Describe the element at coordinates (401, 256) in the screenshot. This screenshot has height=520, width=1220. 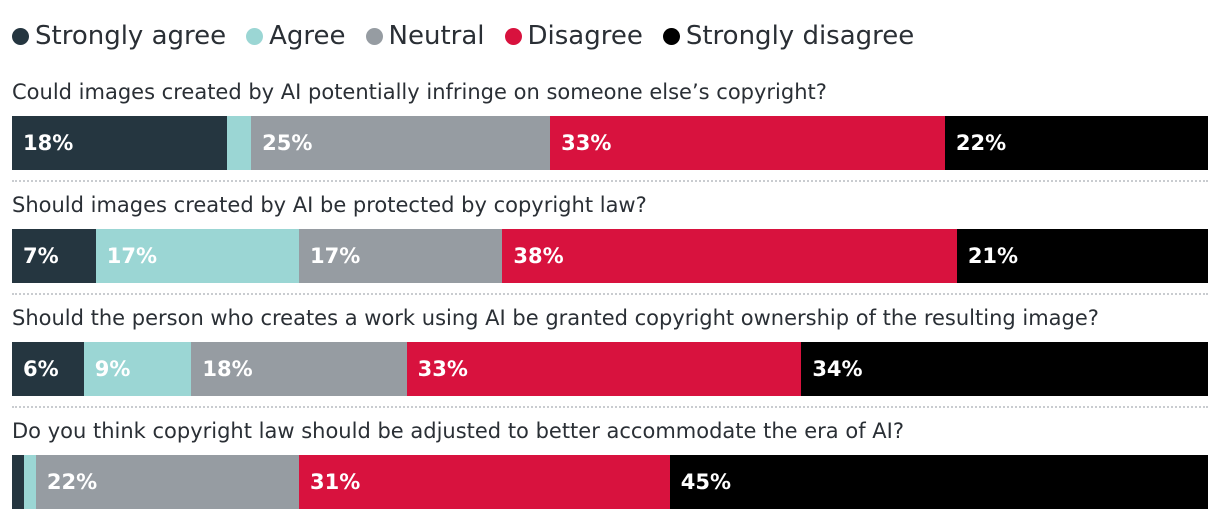
I see `bar-segment-neutral: 17%` at that location.